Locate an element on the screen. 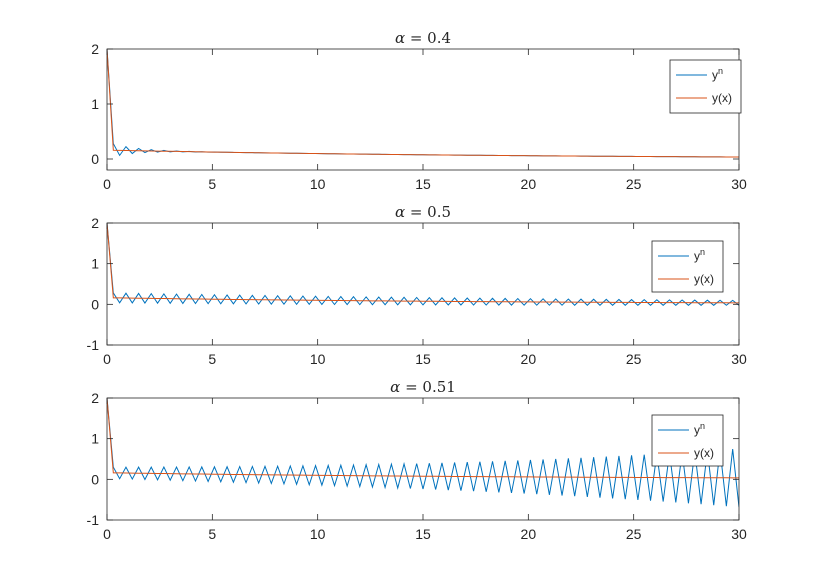 The image size is (817, 584). chart-title: α = 0.5 is located at coordinates (423, 212).